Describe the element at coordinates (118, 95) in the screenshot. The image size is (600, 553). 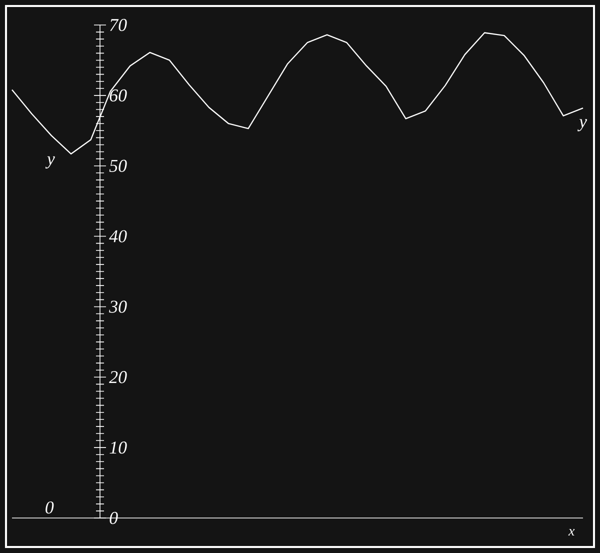
I see `y-tick-label: 60` at that location.